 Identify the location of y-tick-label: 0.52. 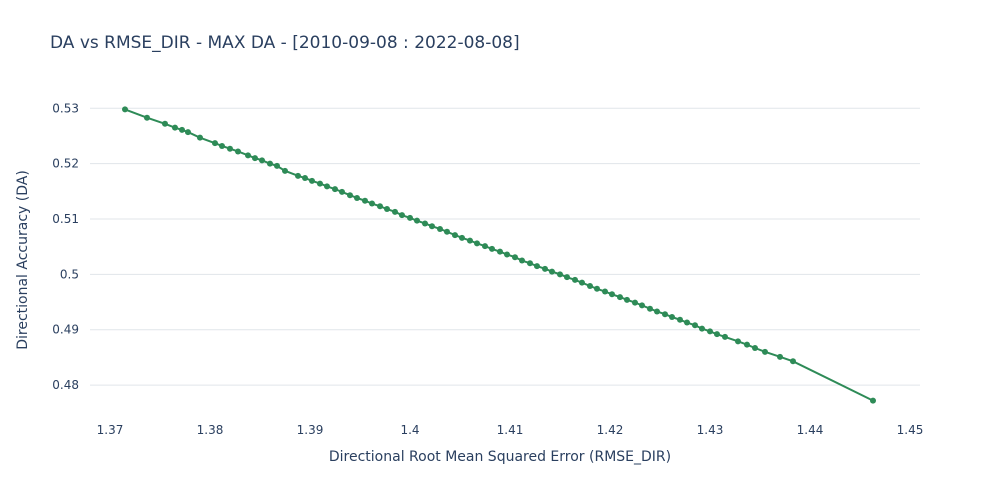
(65, 164).